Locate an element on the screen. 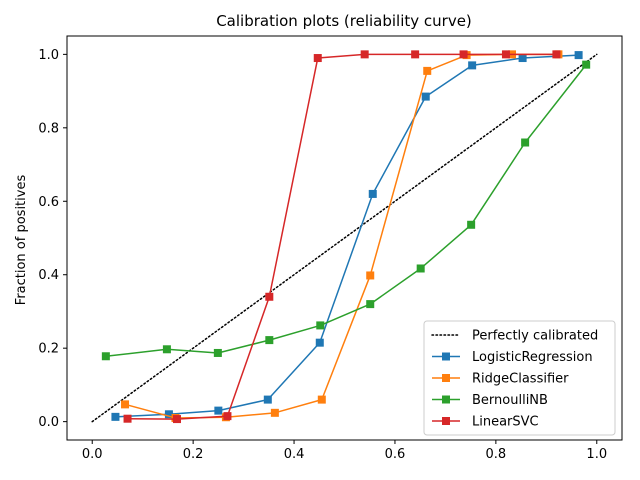  y-axis: 0.0 0.2 0.4 0.6 0.8 1.0 is located at coordinates (52, 239).